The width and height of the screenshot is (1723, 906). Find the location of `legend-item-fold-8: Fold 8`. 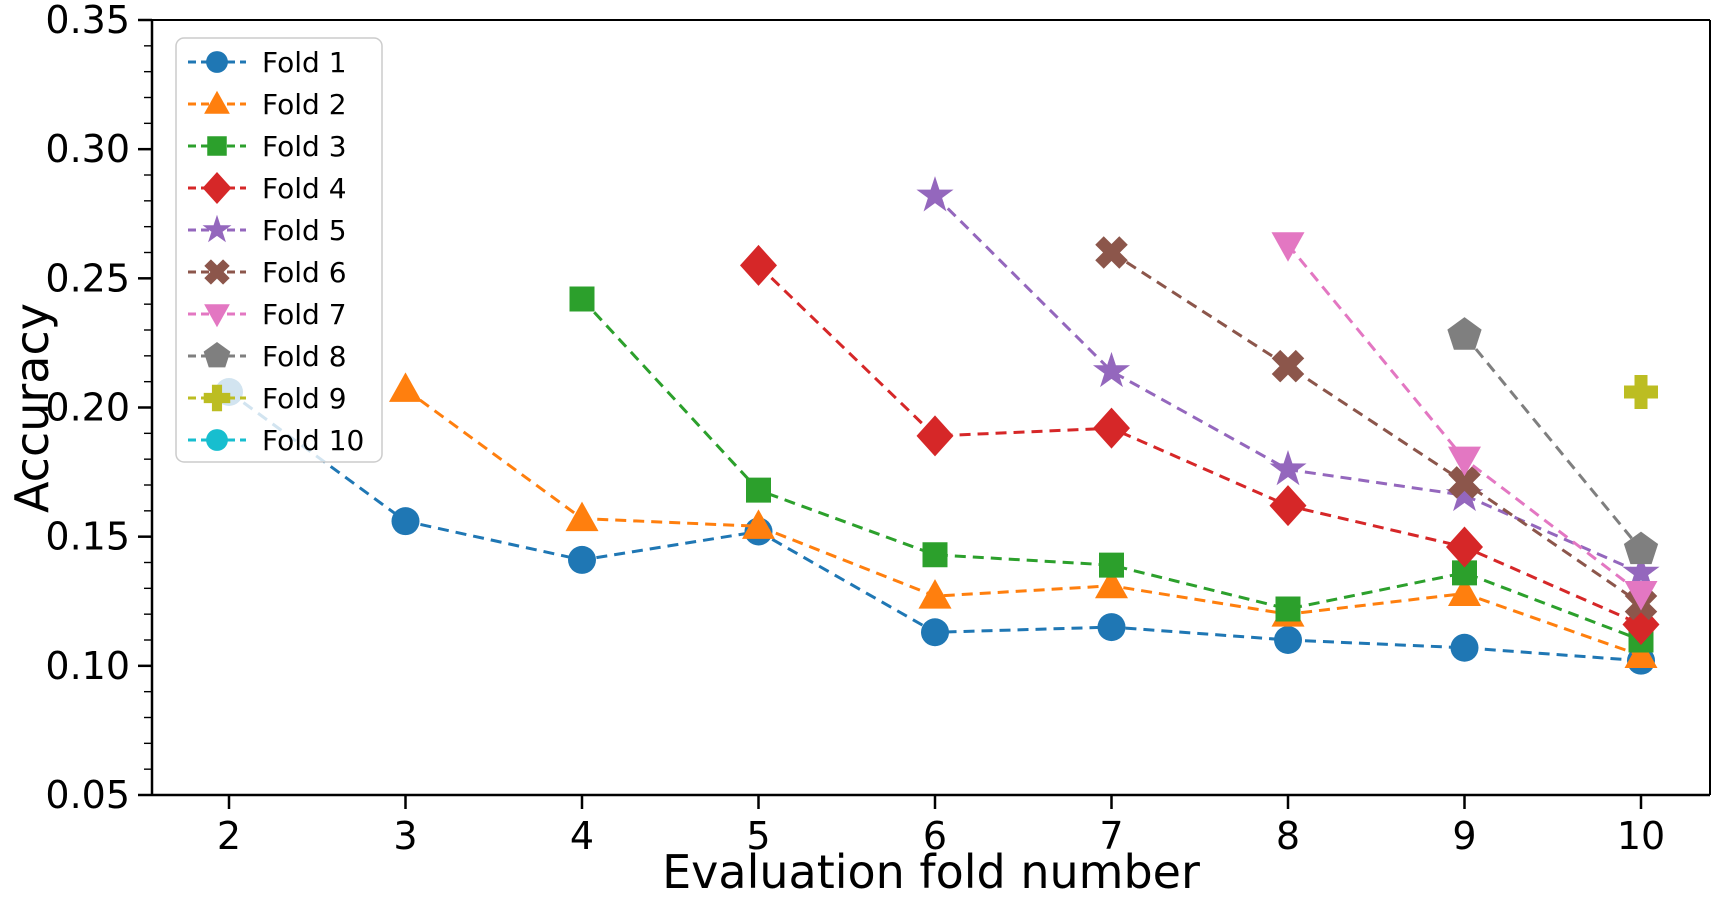

legend-item-fold-8: Fold 8 is located at coordinates (267, 356).